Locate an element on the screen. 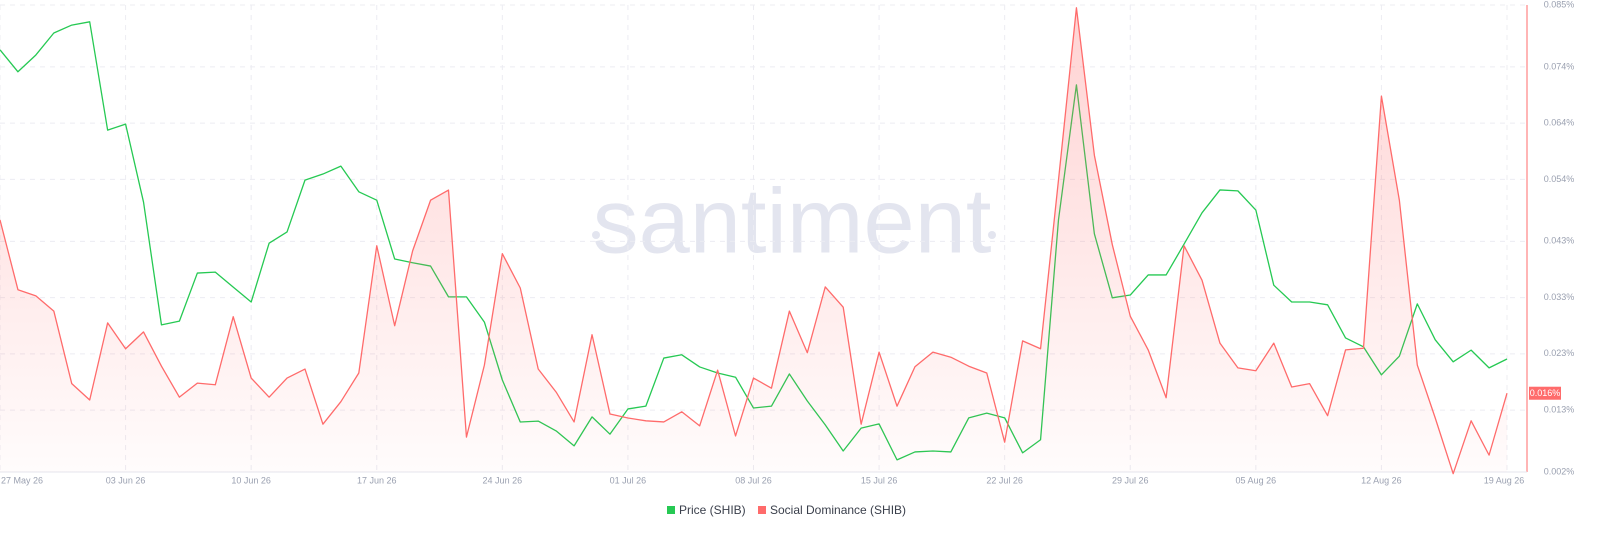 Image resolution: width=1600 pixels, height=542 pixels. watermark: santiment is located at coordinates (794, 221).